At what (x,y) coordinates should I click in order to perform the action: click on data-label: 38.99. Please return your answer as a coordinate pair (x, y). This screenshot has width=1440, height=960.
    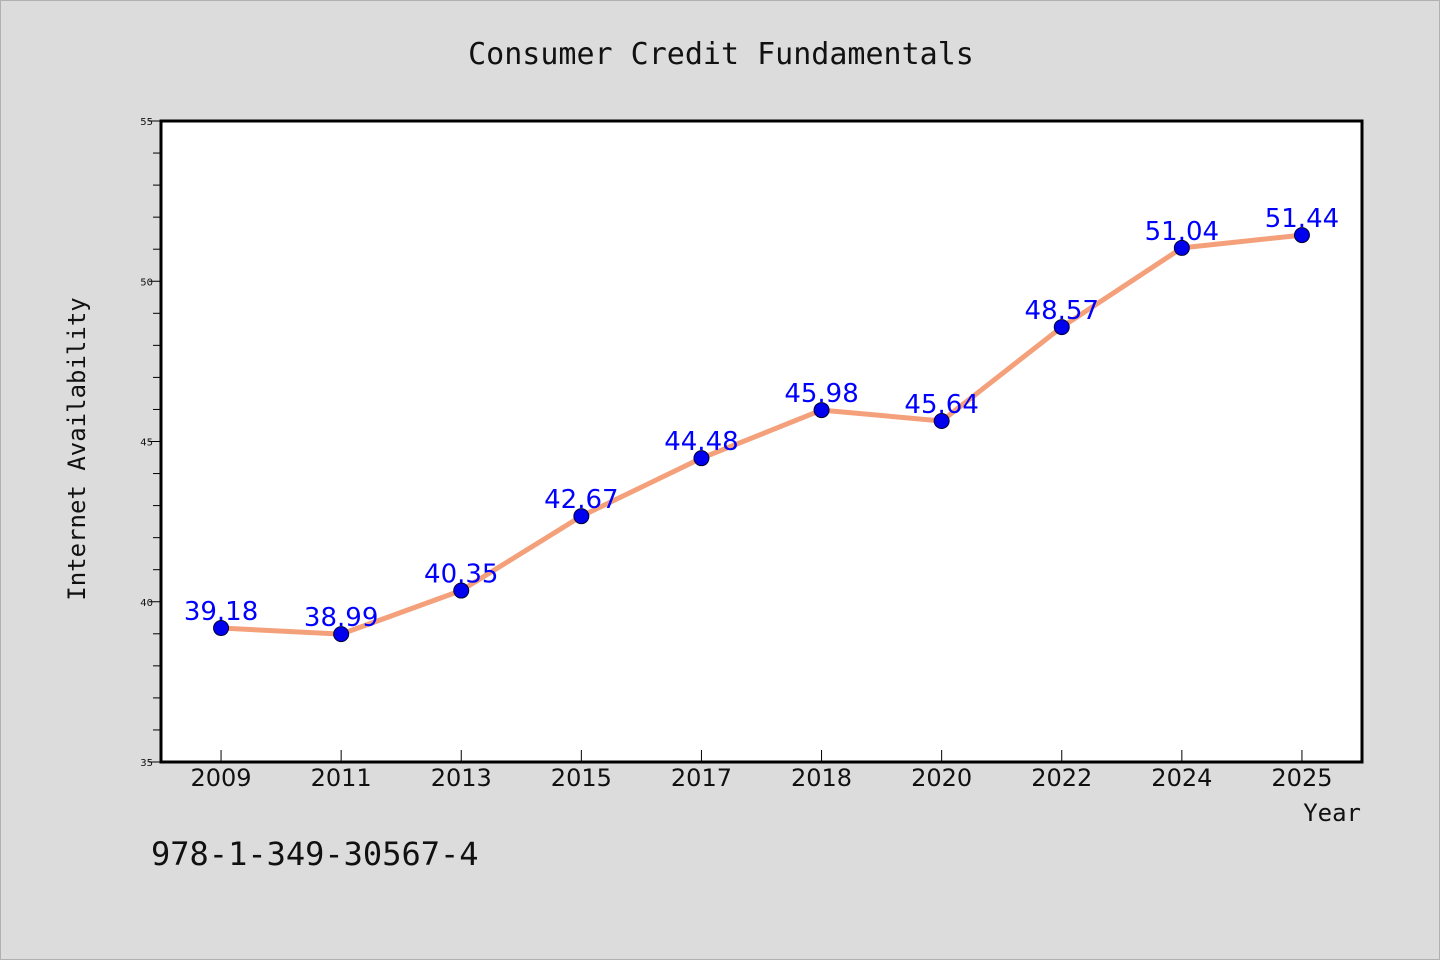
    Looking at the image, I should click on (341, 618).